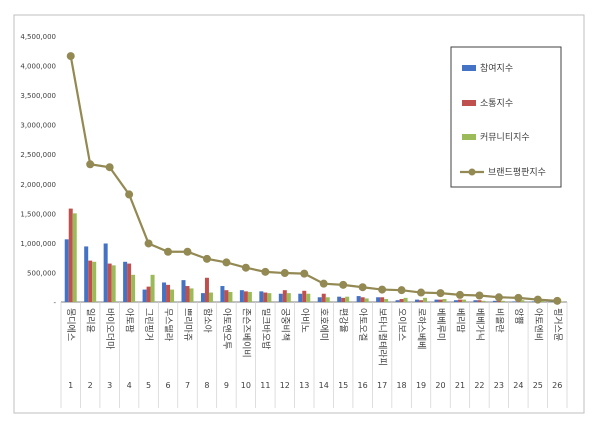 The width and height of the screenshot is (600, 433). What do you see at coordinates (401, 385) in the screenshot?
I see `category-number: 18` at bounding box center [401, 385].